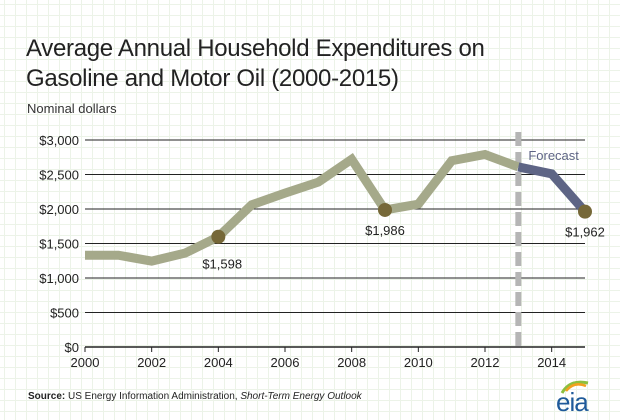 This screenshot has height=420, width=620. Describe the element at coordinates (59, 140) in the screenshot. I see `y-tick-label: $3,000` at that location.